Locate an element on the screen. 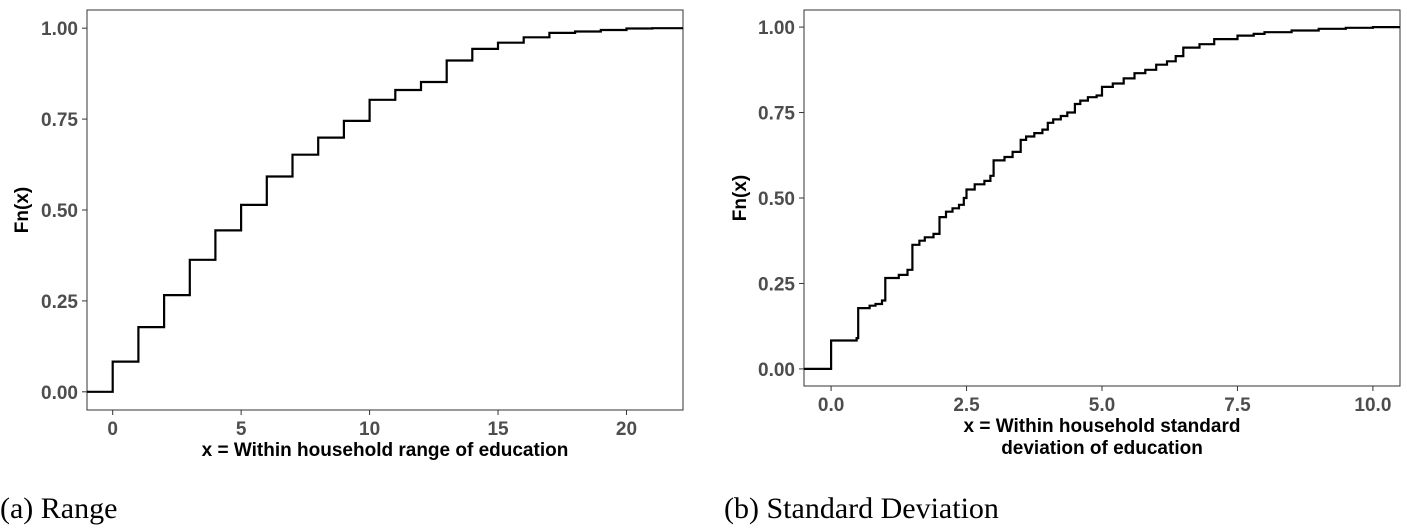 This screenshot has height=531, width=1407. x-axis: 0 5 10 15 20 is located at coordinates (372, 425).